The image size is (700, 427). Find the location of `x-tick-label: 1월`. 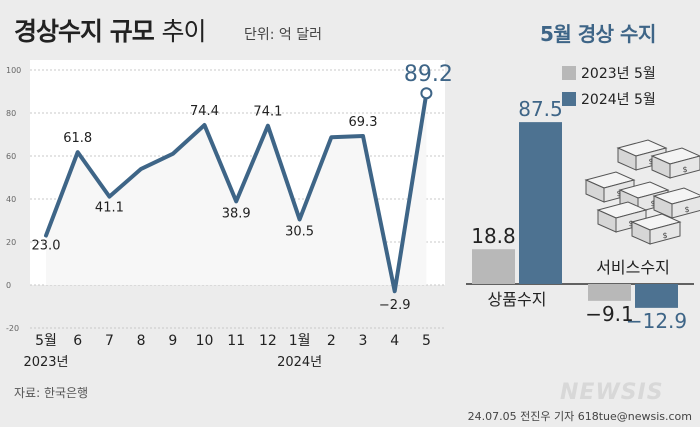

x-tick-label: 1월 is located at coordinates (300, 341).